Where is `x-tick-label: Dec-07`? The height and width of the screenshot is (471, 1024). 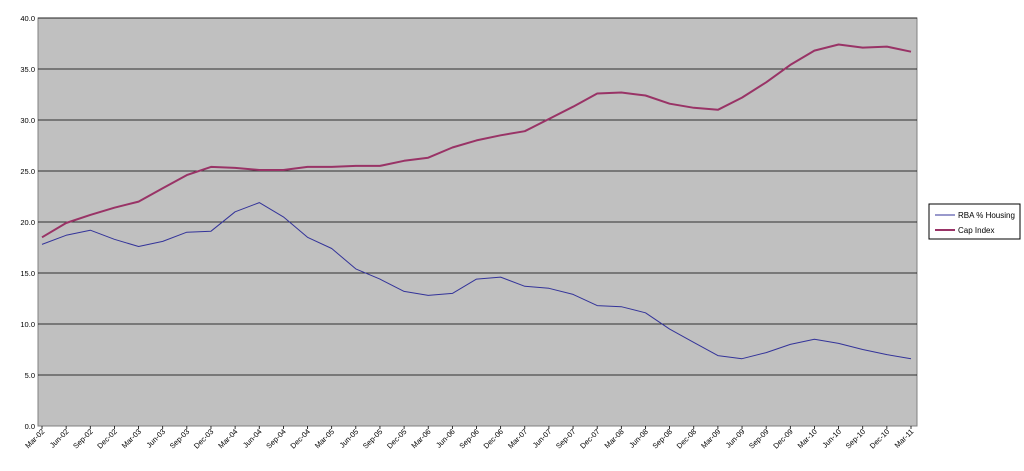 x-tick-label: Dec-07 is located at coordinates (589, 438).